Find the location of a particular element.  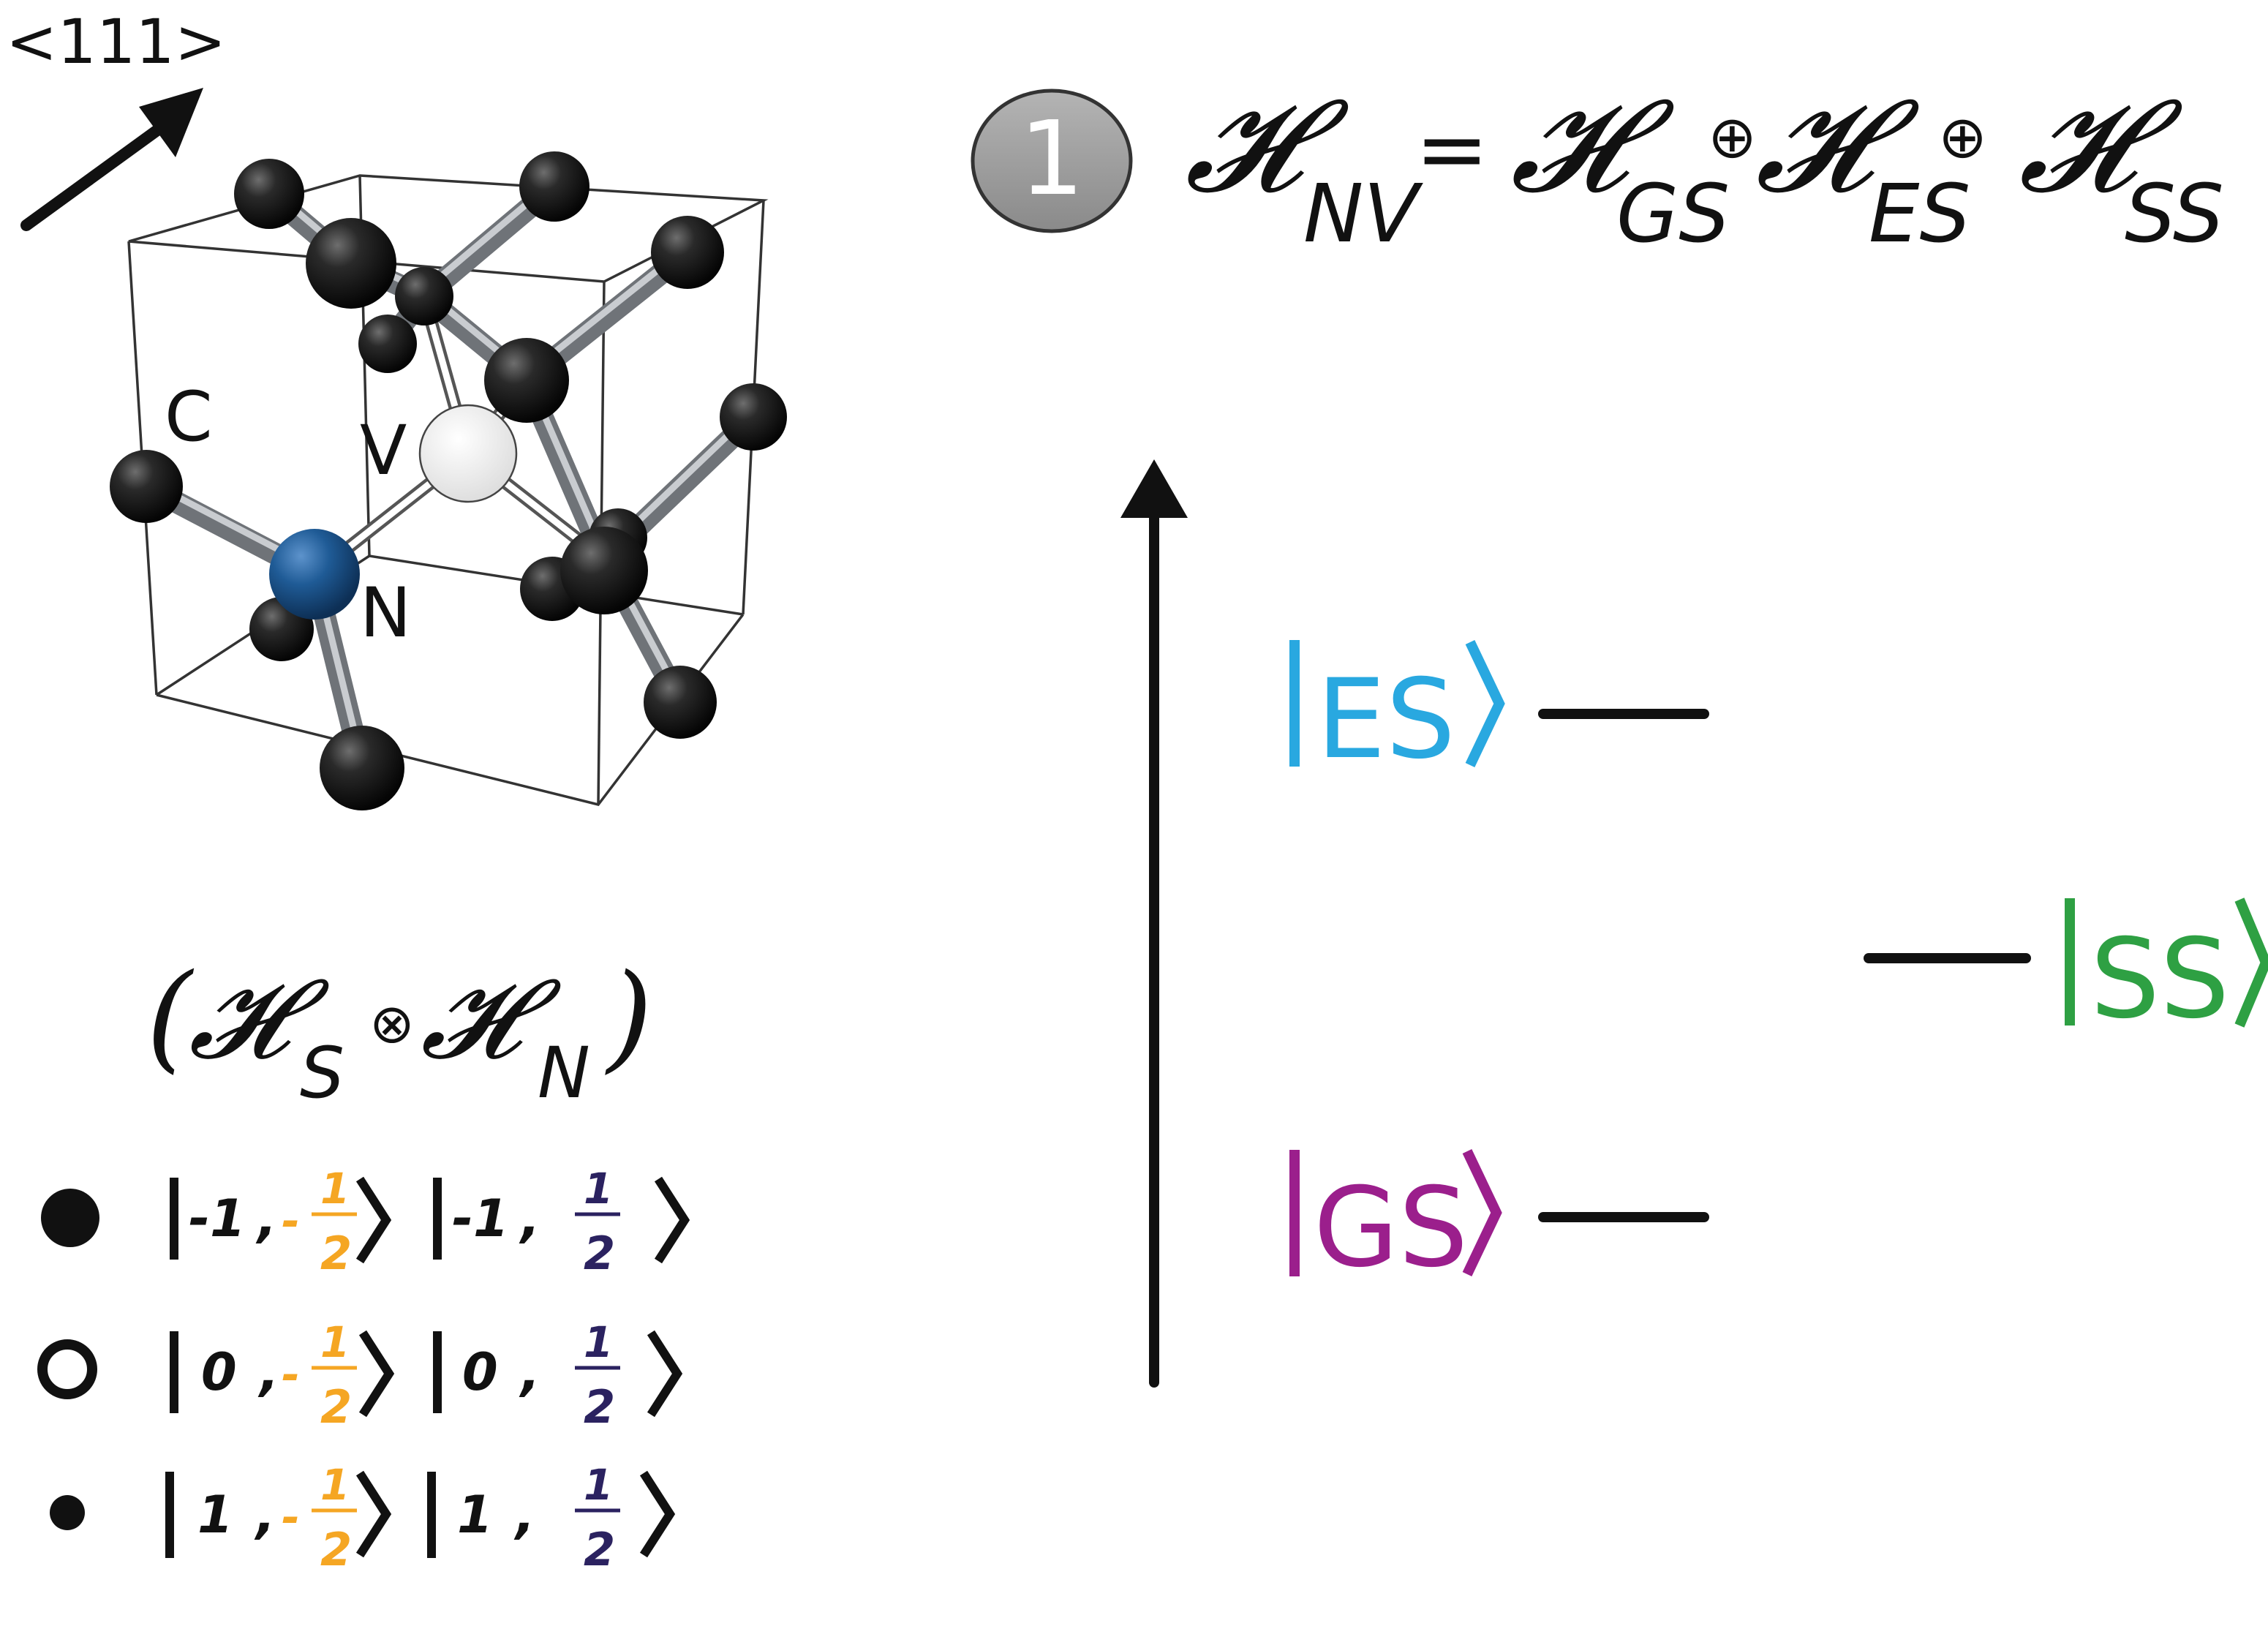

ss-label: SS is located at coordinates (2159, 979).